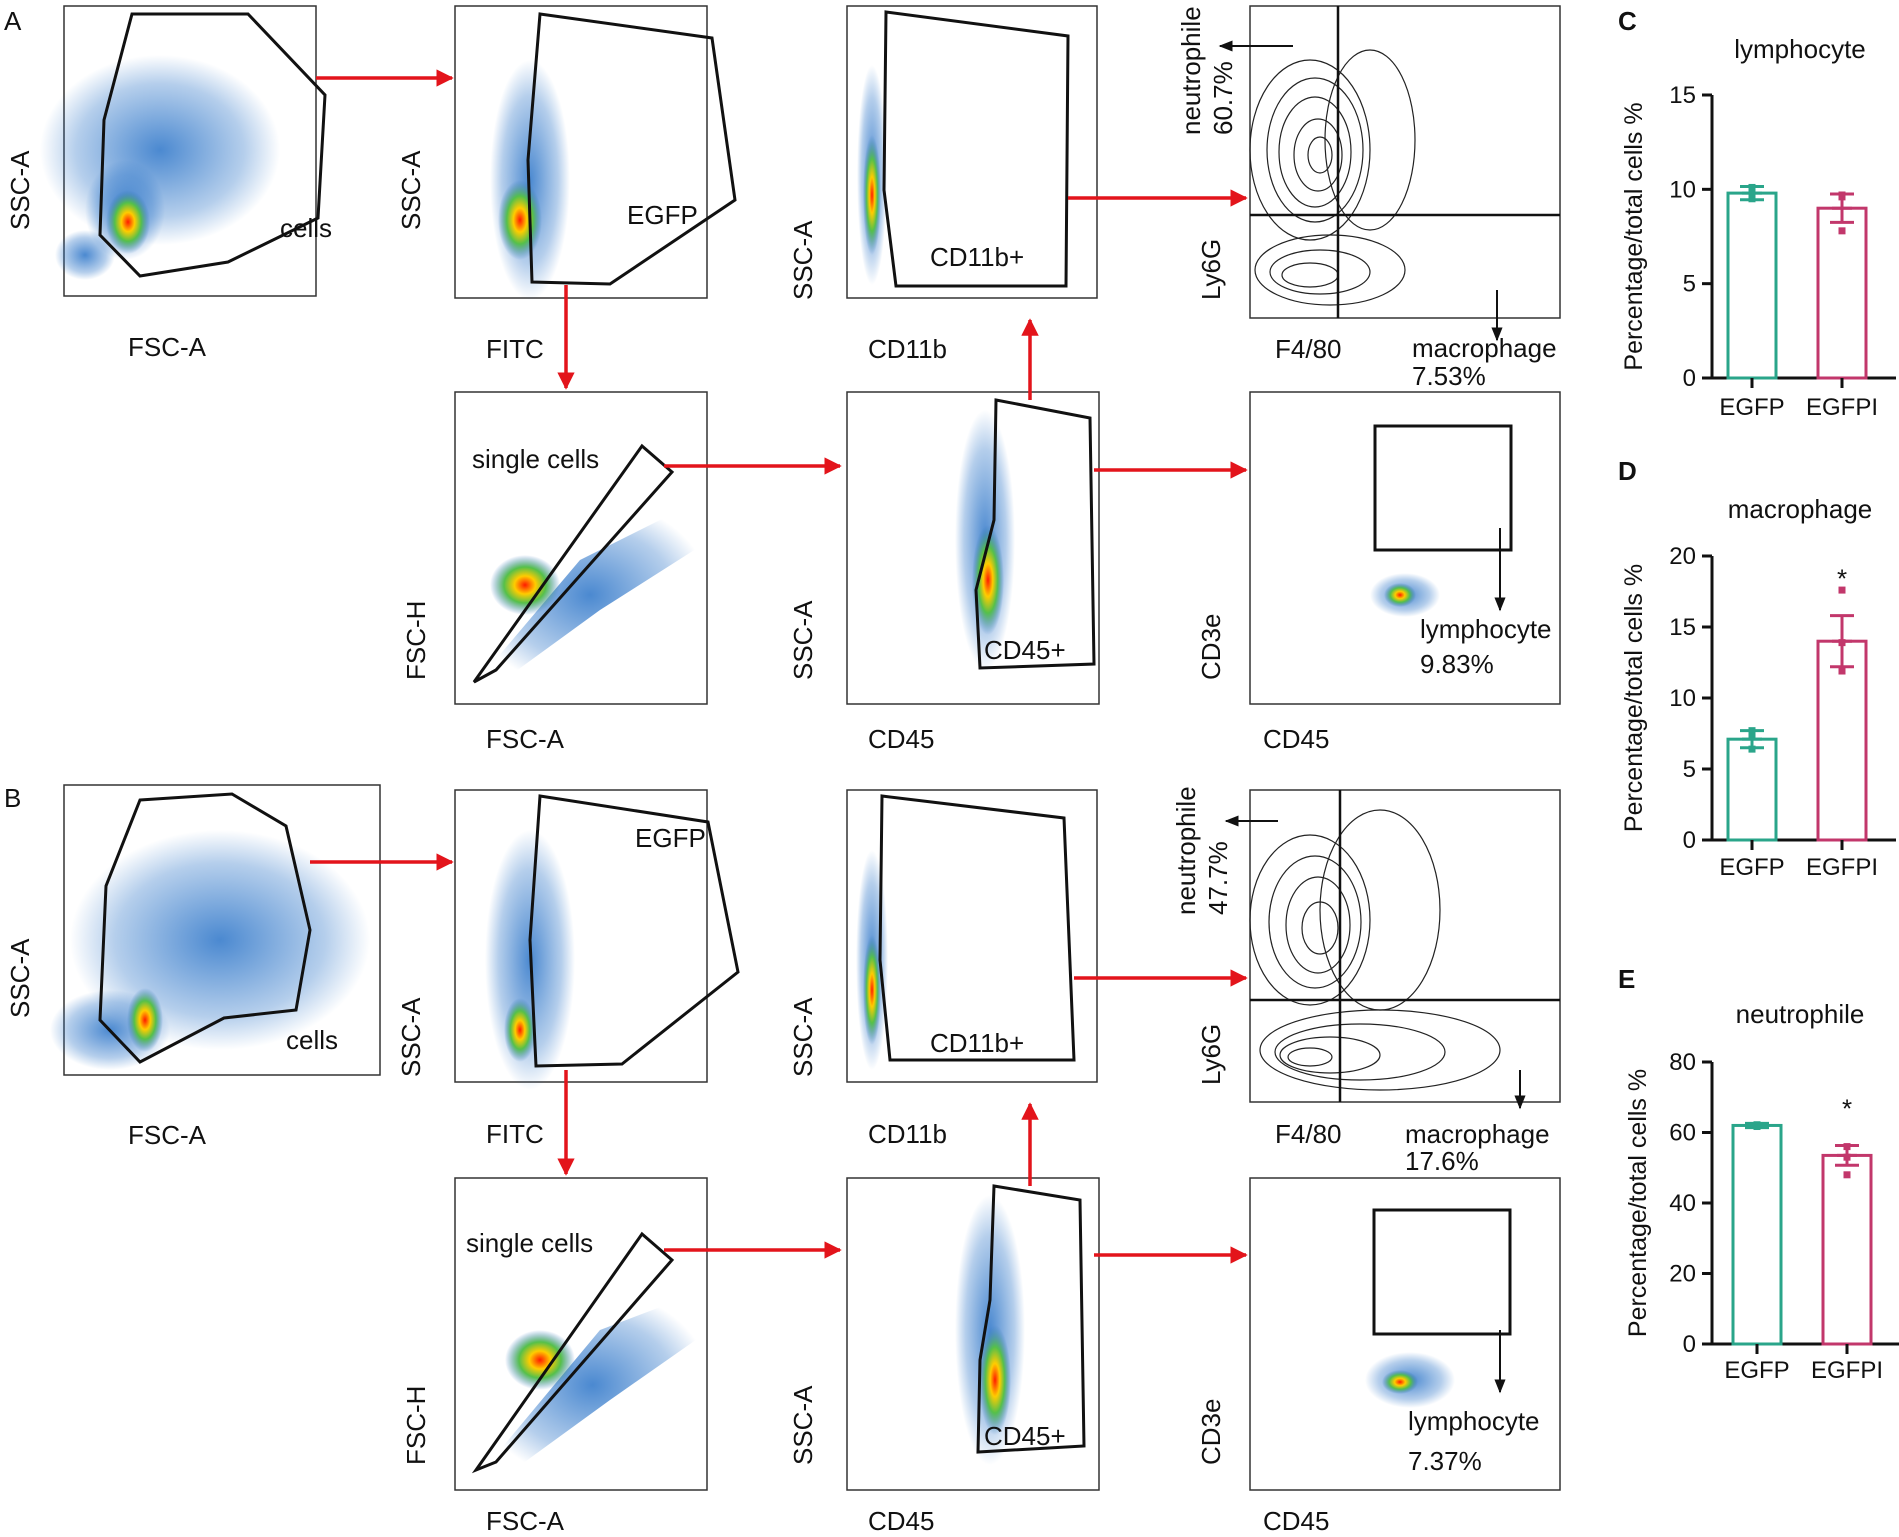 Image resolution: width=1899 pixels, height=1537 pixels. Describe the element at coordinates (1800, 49) in the screenshot. I see `chart-title: lymphocyte` at that location.